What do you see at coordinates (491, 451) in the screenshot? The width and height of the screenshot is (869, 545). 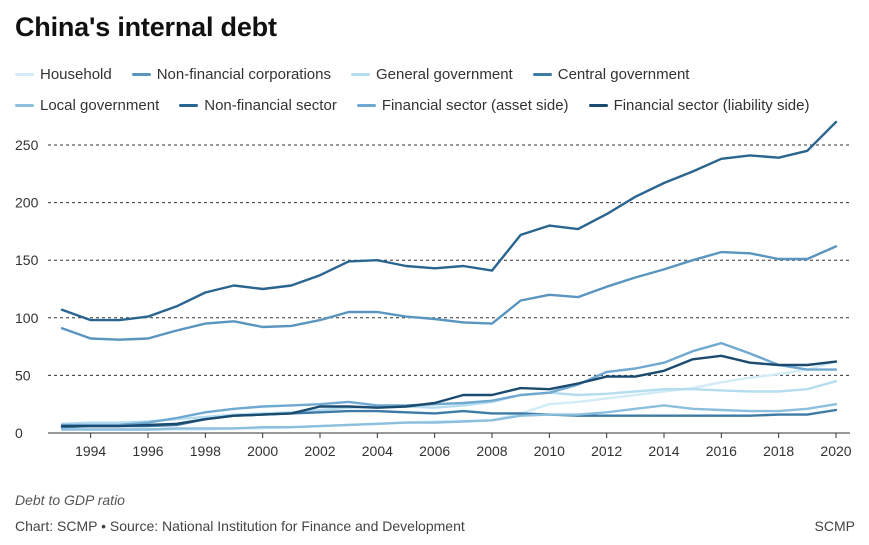 I see `x-tick-label-2008: 2008` at bounding box center [491, 451].